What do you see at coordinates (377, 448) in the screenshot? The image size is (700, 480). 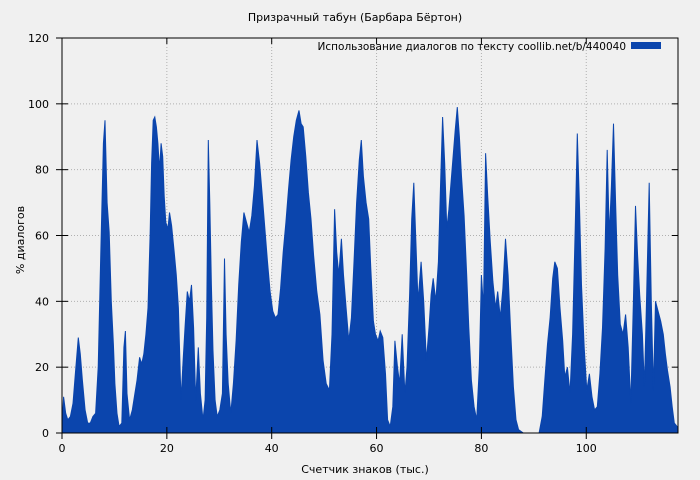 I see `x-tick-label: 60` at bounding box center [377, 448].